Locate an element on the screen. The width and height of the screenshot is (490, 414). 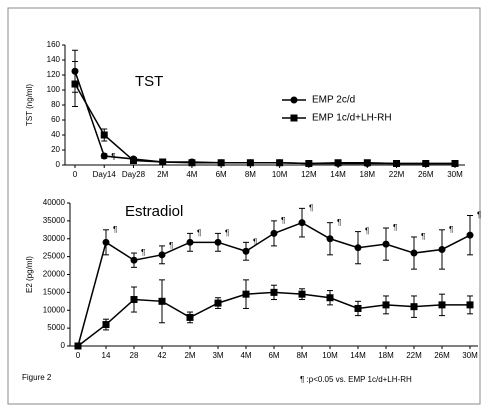
x-tick-label: Day14 is located at coordinates (105, 174).